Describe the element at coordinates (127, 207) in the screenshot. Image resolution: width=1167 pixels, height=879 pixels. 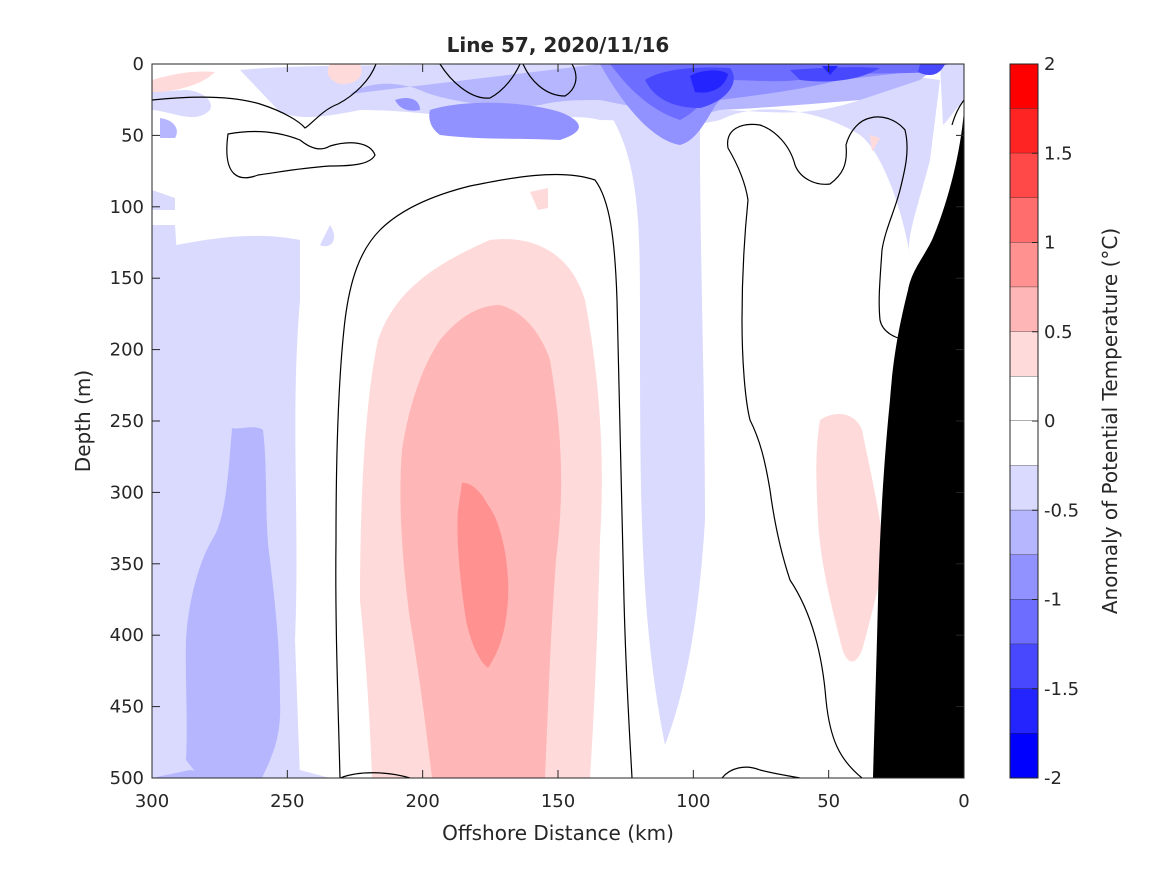
I see `y-tick-label: 100` at that location.